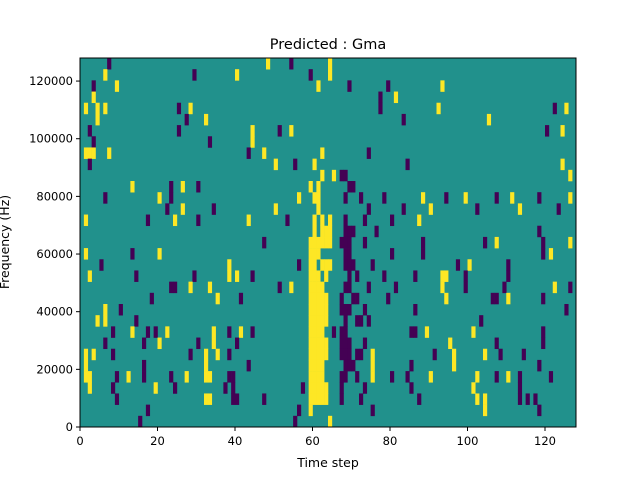 The image size is (640, 484). I want to click on y-tick-label: 0, so click(69, 427).